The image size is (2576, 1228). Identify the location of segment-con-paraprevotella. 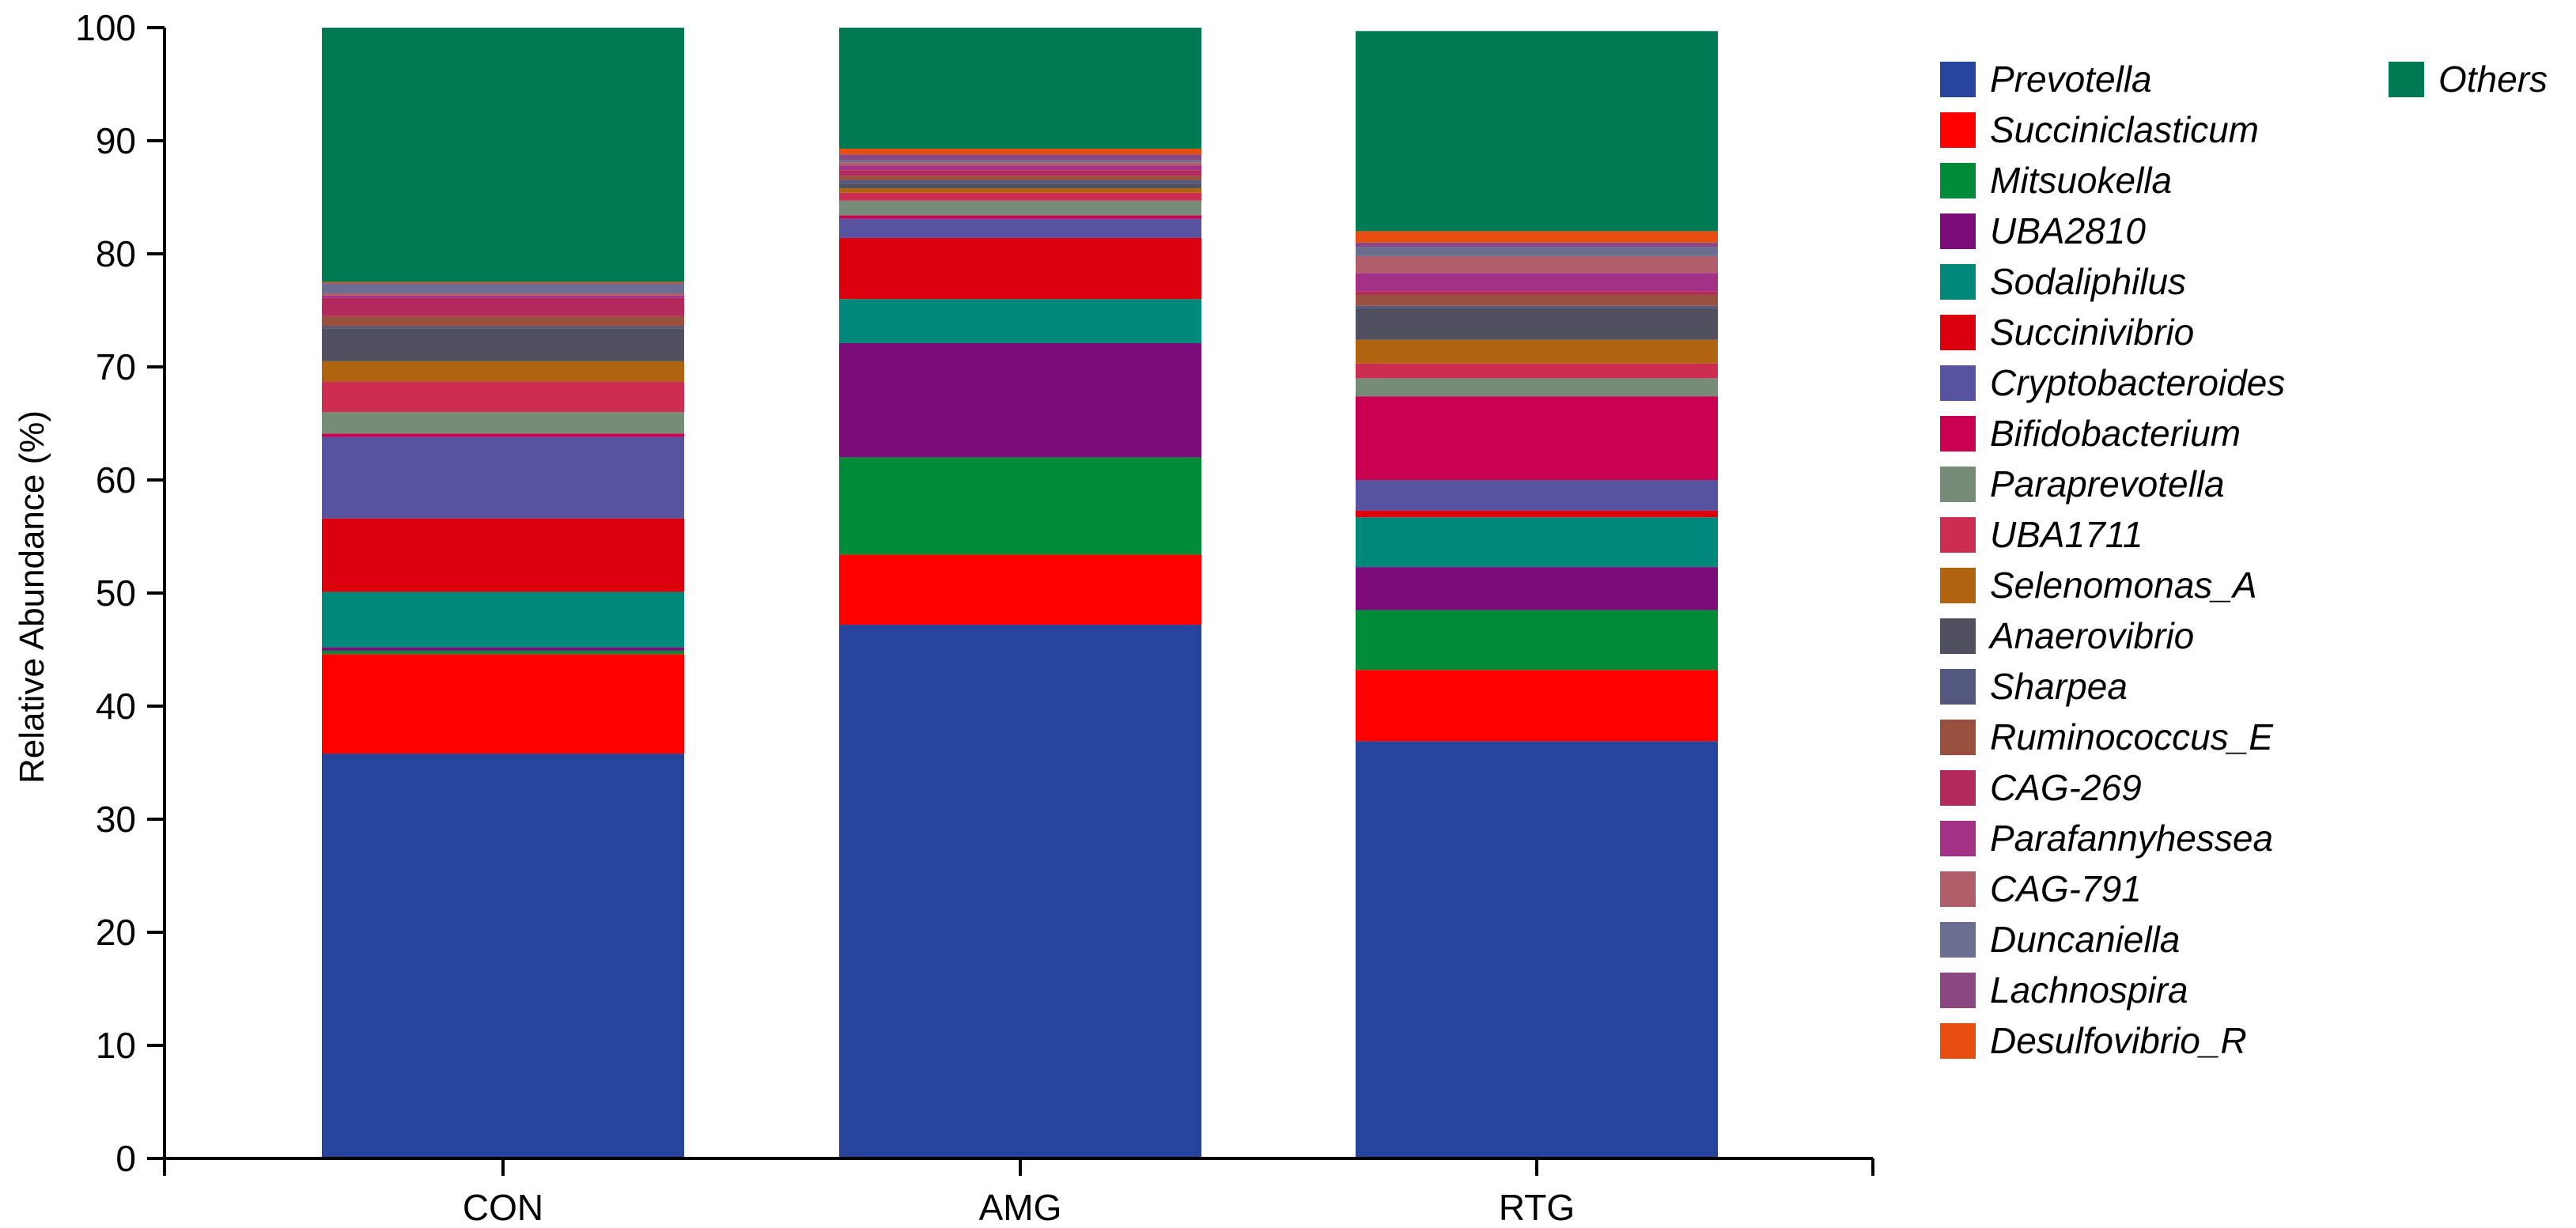
(503, 423).